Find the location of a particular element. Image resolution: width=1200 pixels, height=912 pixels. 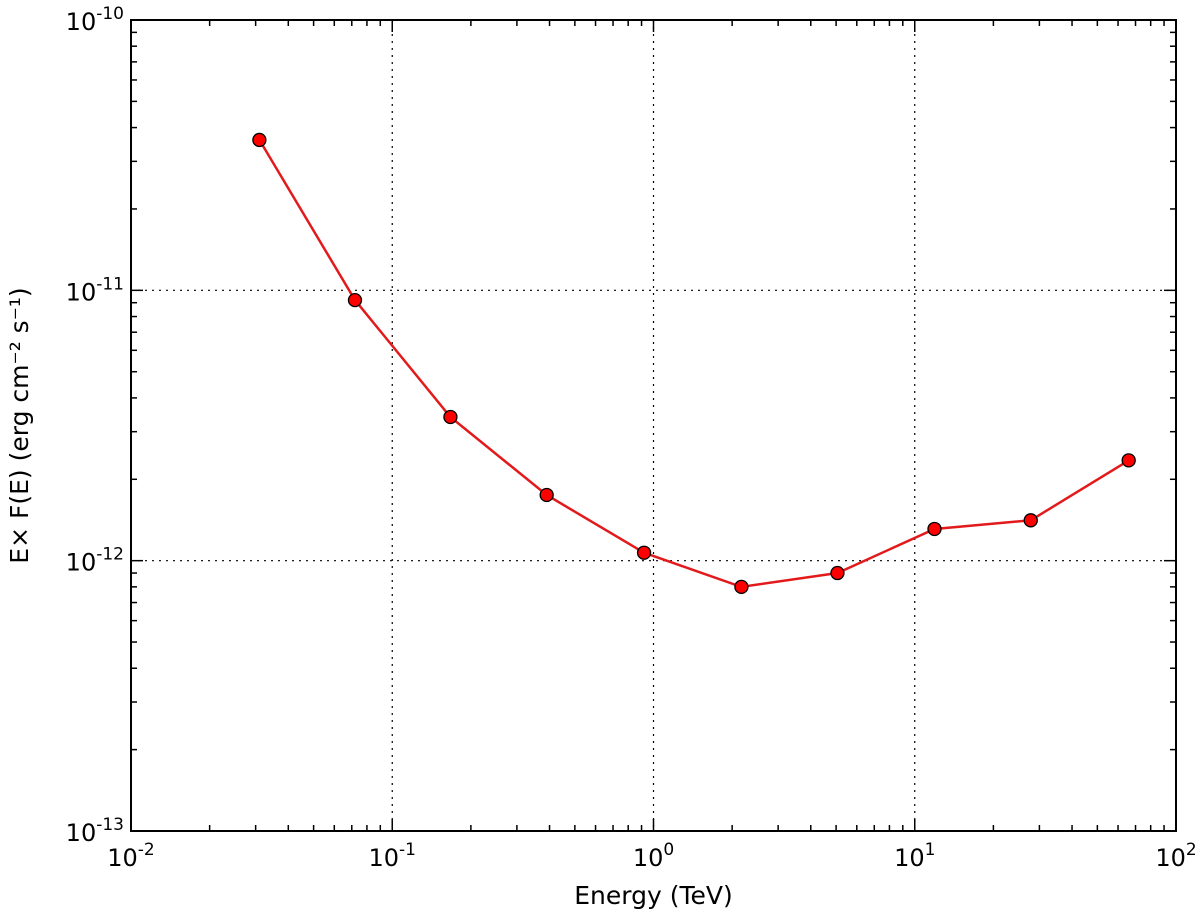

x-tick-label: 10⁻² is located at coordinates (131, 856).